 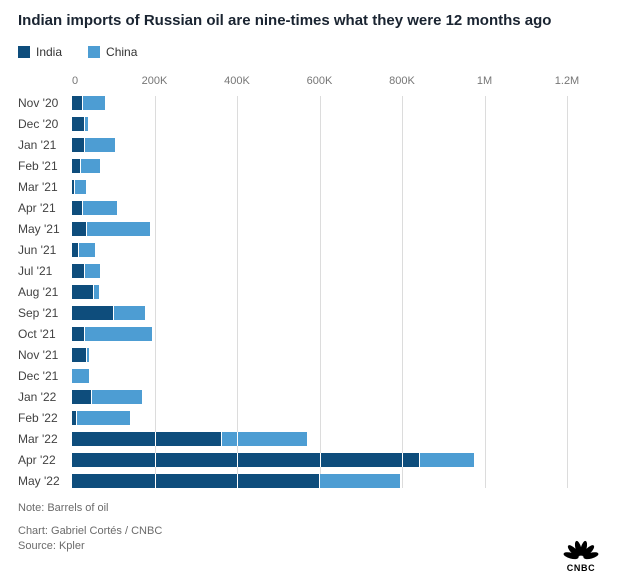 What do you see at coordinates (38, 165) in the screenshot?
I see `row-label: Feb '21` at bounding box center [38, 165].